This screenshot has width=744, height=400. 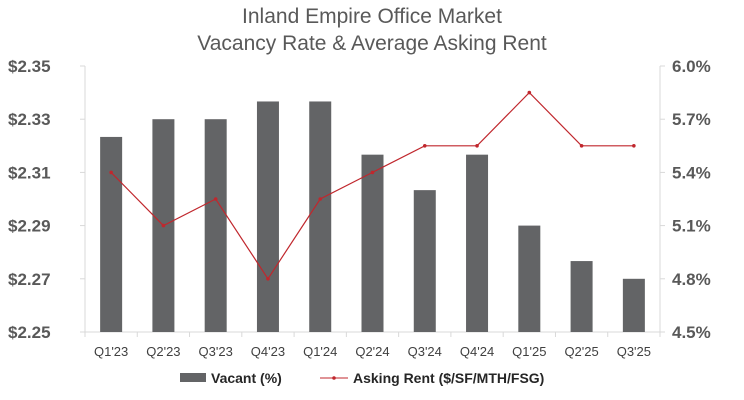 I want to click on left-tick-label: $2.33, so click(x=29, y=119).